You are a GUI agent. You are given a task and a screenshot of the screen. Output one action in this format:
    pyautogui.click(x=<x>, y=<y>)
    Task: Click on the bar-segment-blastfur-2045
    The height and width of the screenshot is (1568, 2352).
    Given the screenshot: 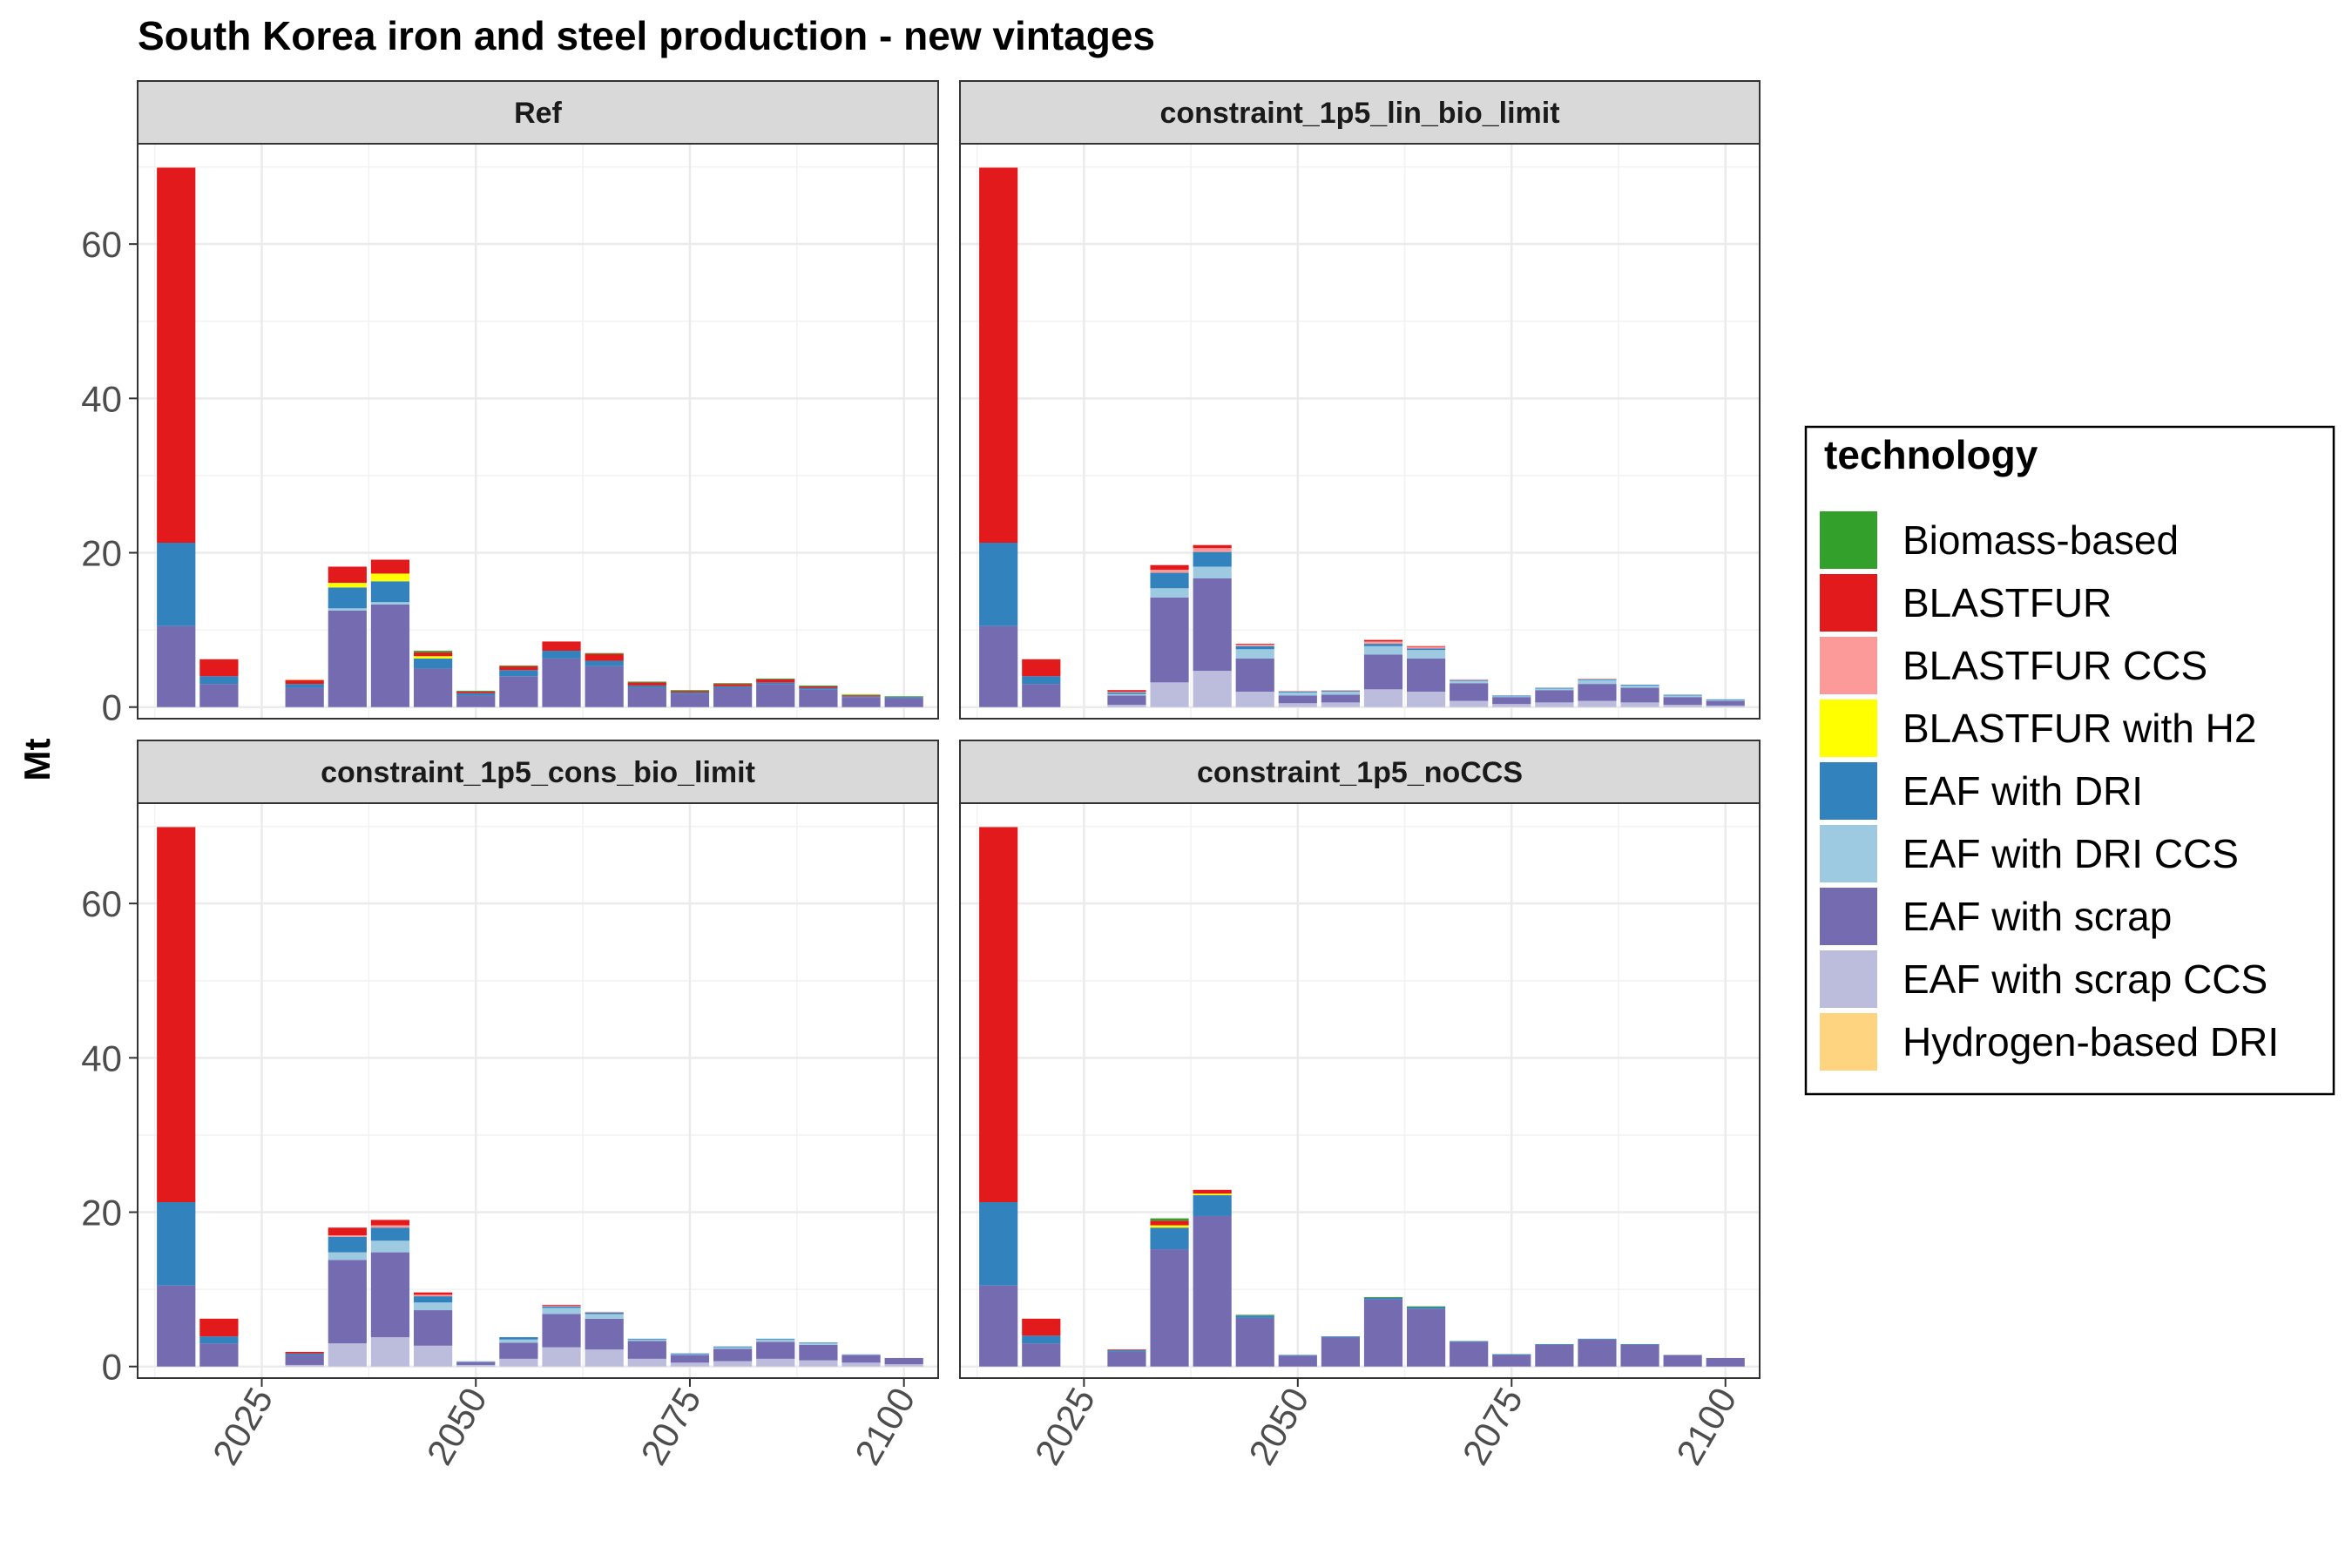 What is the action you would take?
    pyautogui.click(x=433, y=1293)
    